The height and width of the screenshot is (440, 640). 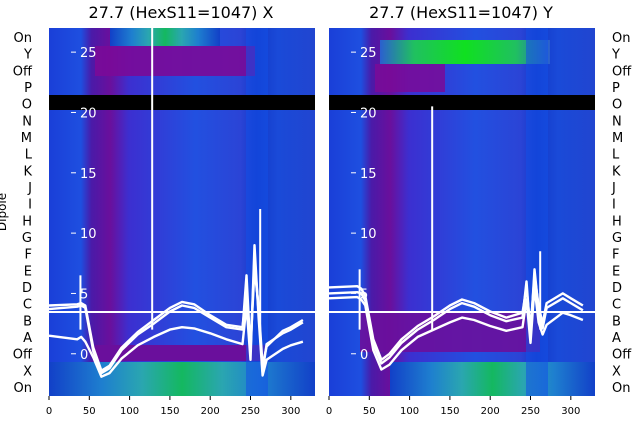 I want to click on overlay-y-ticks: 0 5 10 15 20 25, so click(x=84, y=204).